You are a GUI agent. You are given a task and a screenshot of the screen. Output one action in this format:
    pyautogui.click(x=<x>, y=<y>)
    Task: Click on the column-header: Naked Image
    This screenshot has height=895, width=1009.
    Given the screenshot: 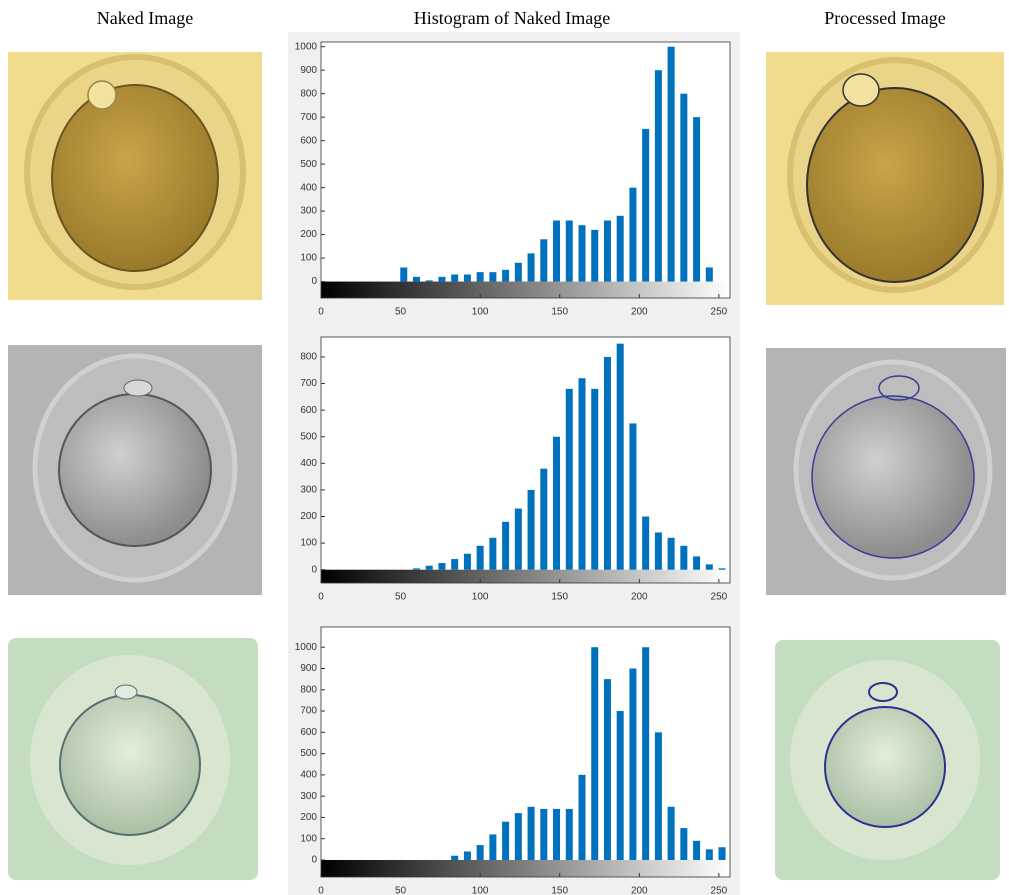 What is the action you would take?
    pyautogui.click(x=145, y=18)
    